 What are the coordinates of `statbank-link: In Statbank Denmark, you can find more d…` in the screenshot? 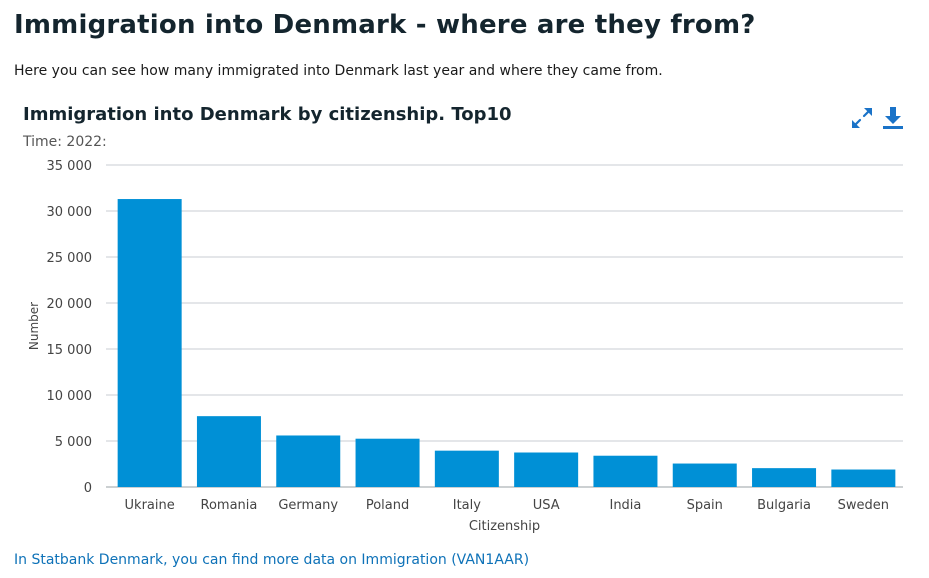 It's located at (272, 560).